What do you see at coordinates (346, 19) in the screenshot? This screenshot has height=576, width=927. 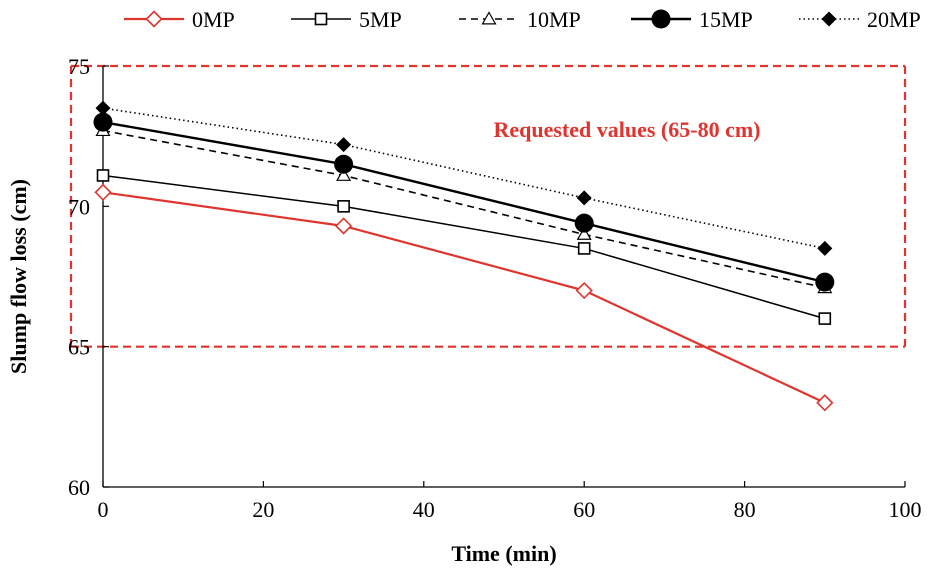 I see `legend-item-5MP: 5MP` at bounding box center [346, 19].